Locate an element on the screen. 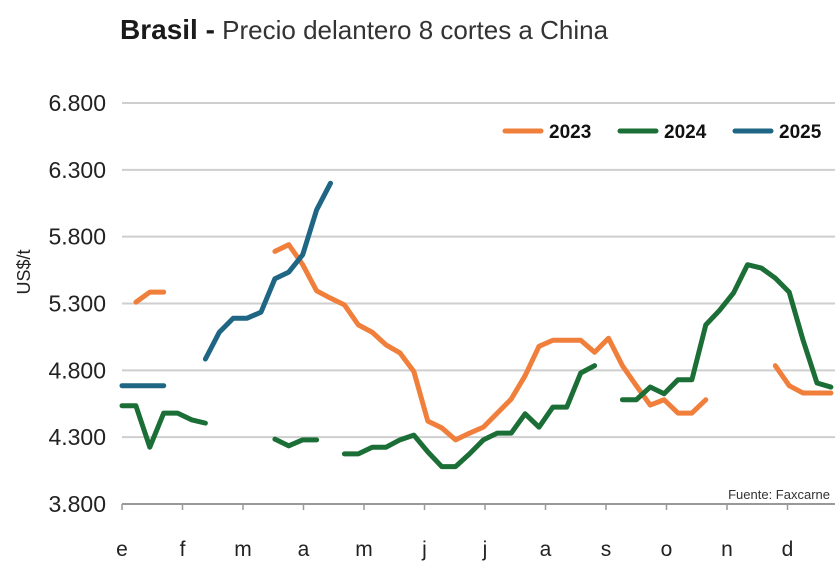 This screenshot has width=840, height=574. x-tick-label: e is located at coordinates (122, 549).